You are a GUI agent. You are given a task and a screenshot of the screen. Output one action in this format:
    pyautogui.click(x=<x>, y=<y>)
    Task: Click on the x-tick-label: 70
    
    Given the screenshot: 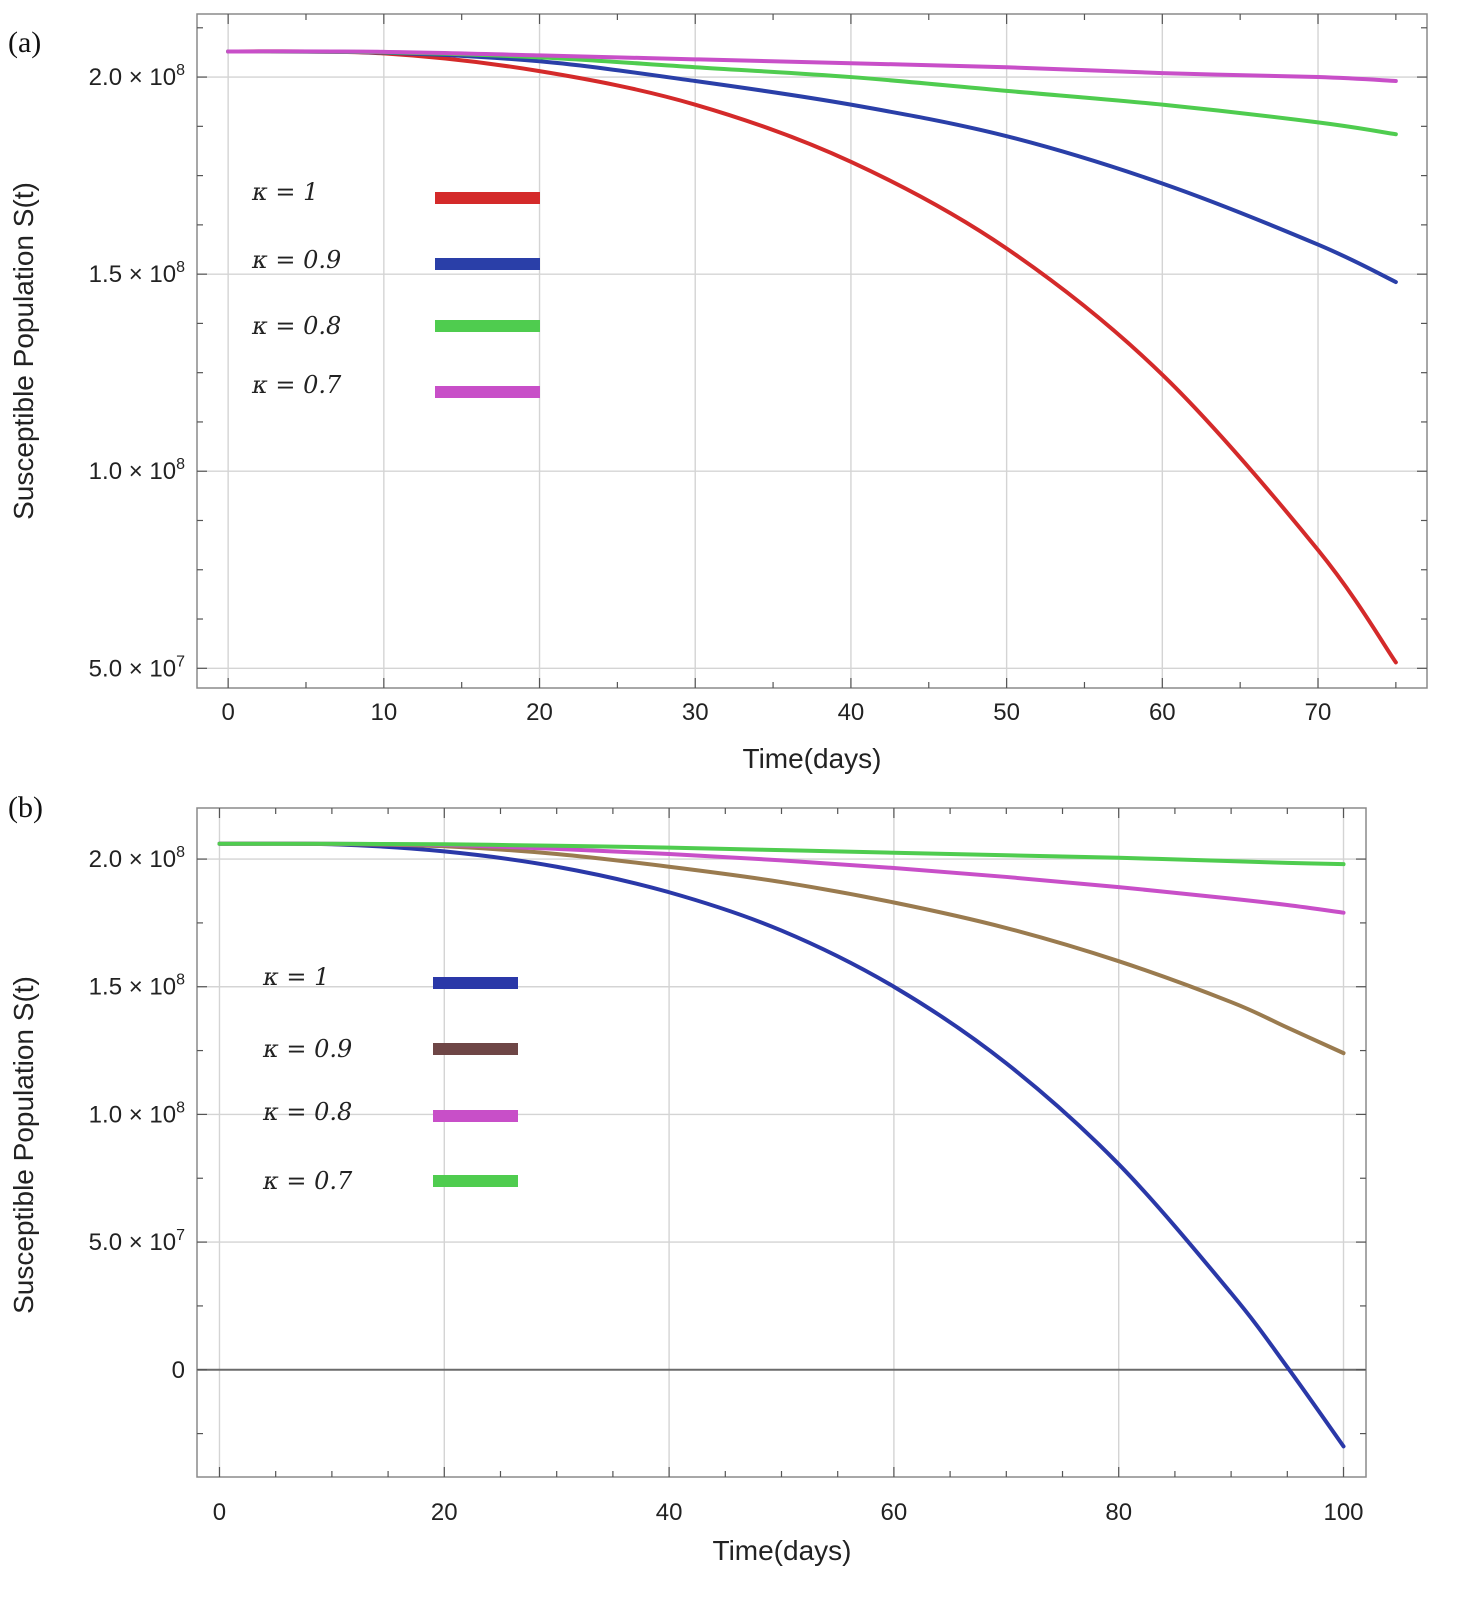 What is the action you would take?
    pyautogui.click(x=1318, y=712)
    